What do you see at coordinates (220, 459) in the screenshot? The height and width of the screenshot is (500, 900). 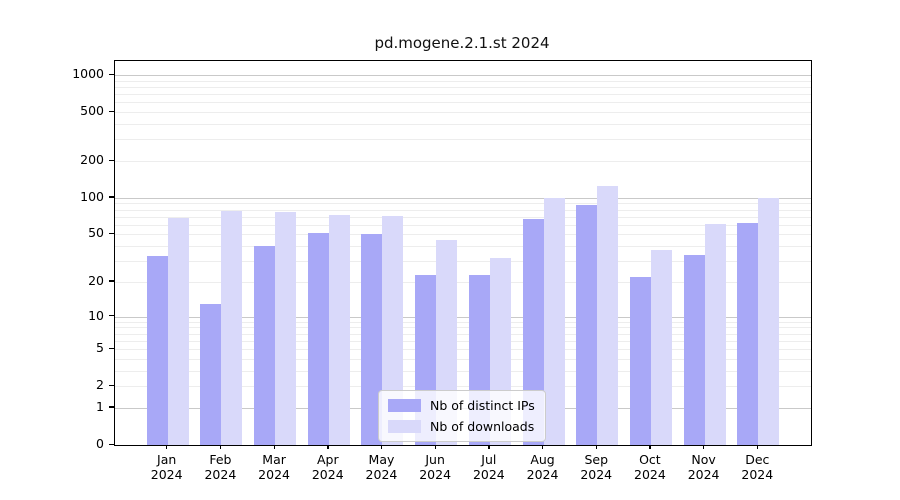 I see `x-tick-month: Feb` at bounding box center [220, 459].